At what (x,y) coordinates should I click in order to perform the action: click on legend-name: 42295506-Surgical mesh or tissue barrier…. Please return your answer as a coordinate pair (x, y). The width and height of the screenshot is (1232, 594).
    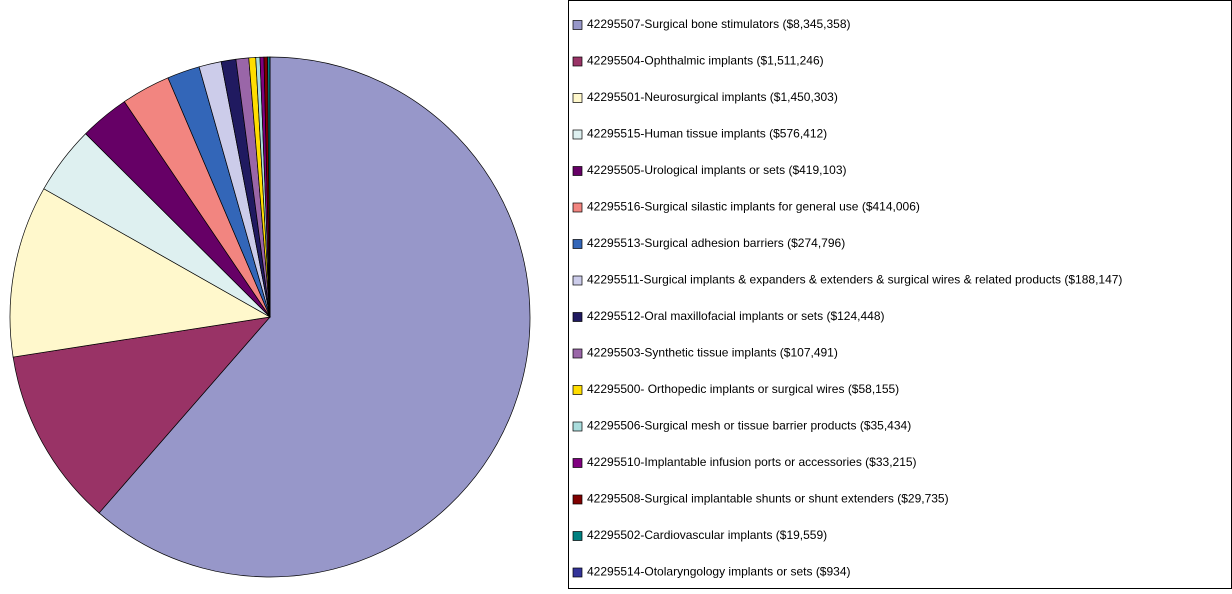
    Looking at the image, I should click on (721, 426).